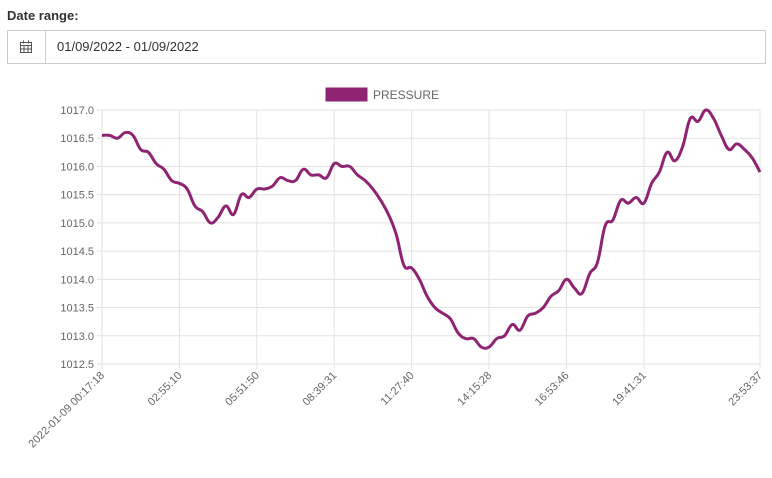  Describe the element at coordinates (77, 365) in the screenshot. I see `y-tick-label: 1012.5` at that location.